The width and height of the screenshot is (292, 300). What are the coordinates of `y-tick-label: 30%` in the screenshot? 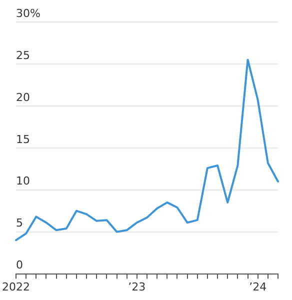 It's located at (28, 13).